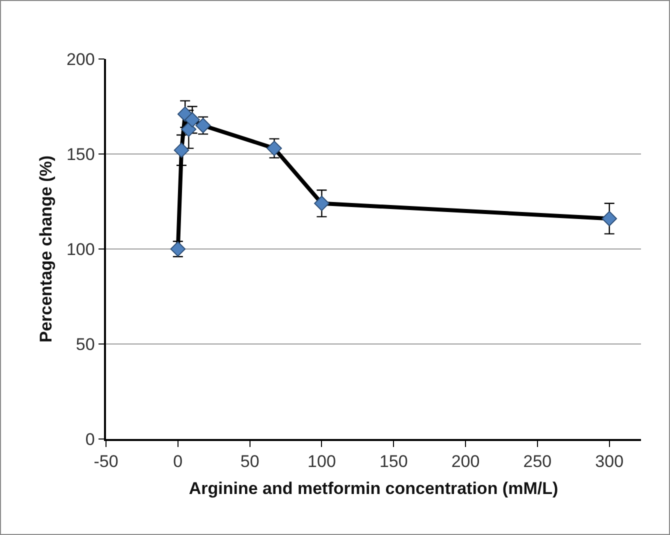 The width and height of the screenshot is (670, 535). Describe the element at coordinates (80, 154) in the screenshot. I see `y-tick-label: 150` at that location.